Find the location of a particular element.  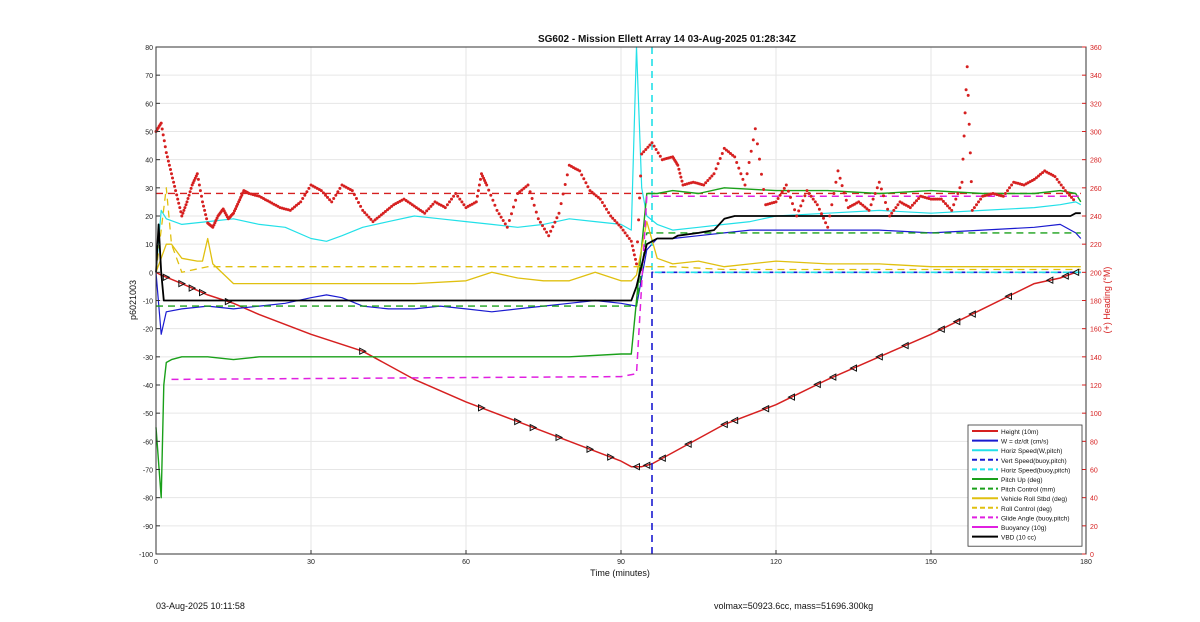

y-tick-label-0: -100 is located at coordinates (146, 555).